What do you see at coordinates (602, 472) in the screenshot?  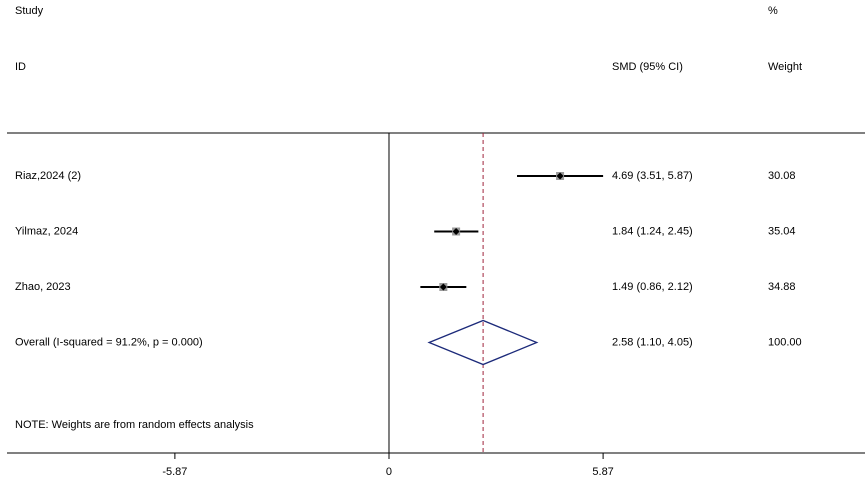 I see `x-tick-label: 5.87` at bounding box center [602, 472].